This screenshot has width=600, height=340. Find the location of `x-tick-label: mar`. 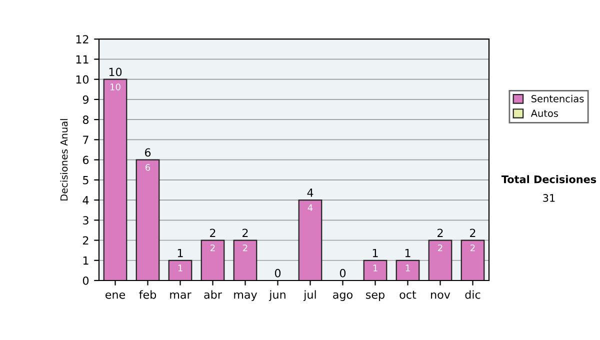

x-tick-label: mar is located at coordinates (181, 295).